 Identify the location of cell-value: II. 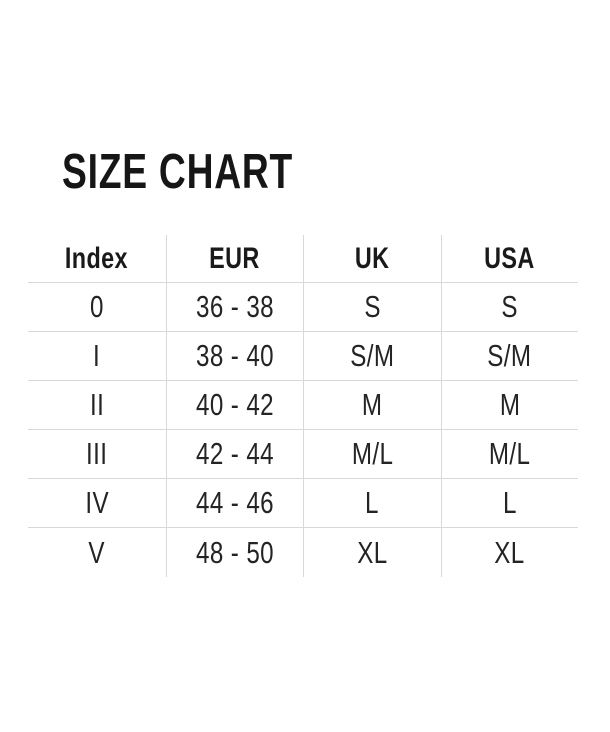
(96, 404).